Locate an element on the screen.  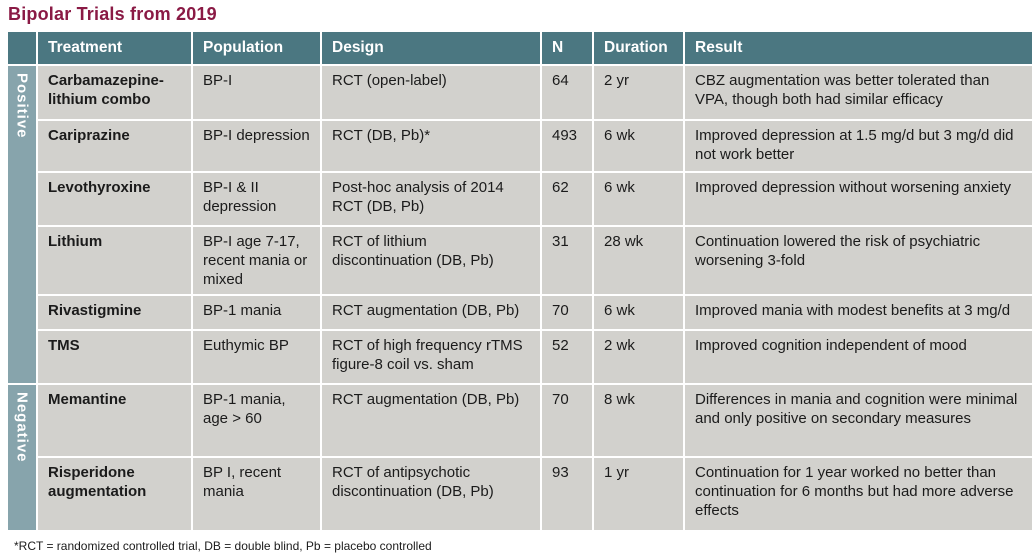
cell-population: BP-I is located at coordinates (256, 92).